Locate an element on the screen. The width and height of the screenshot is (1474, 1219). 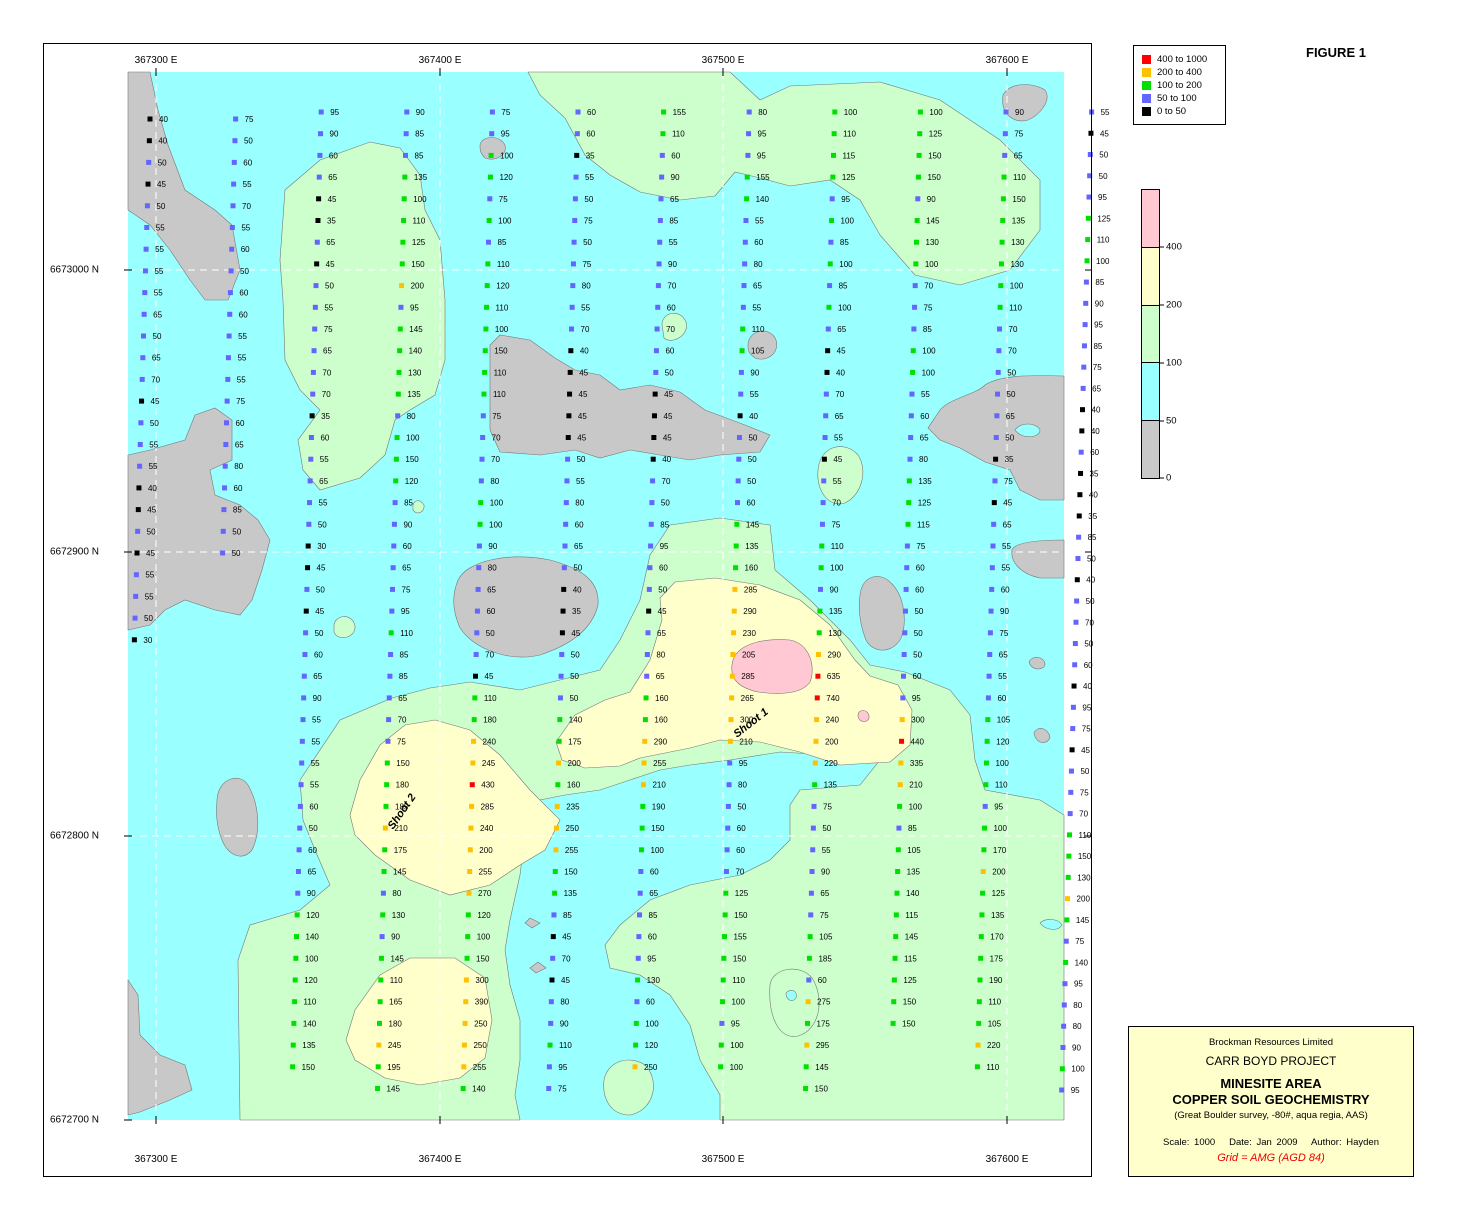
legend-swatch is located at coordinates (1146, 85).